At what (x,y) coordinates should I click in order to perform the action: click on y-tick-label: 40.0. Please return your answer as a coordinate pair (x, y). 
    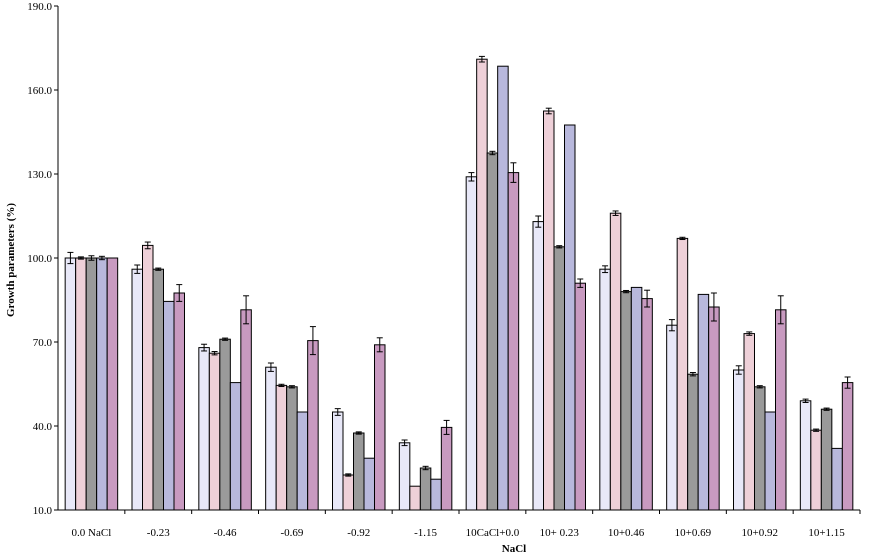
    Looking at the image, I should click on (43, 427).